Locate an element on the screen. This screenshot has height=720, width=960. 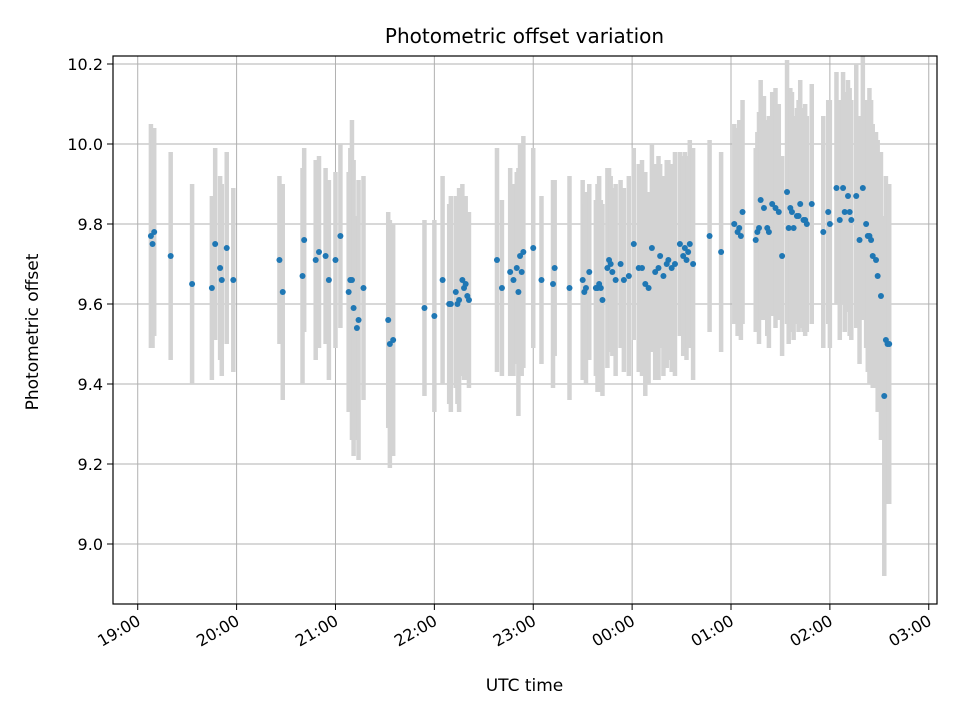
y-tick-label: 9.2 is located at coordinates (90, 464).